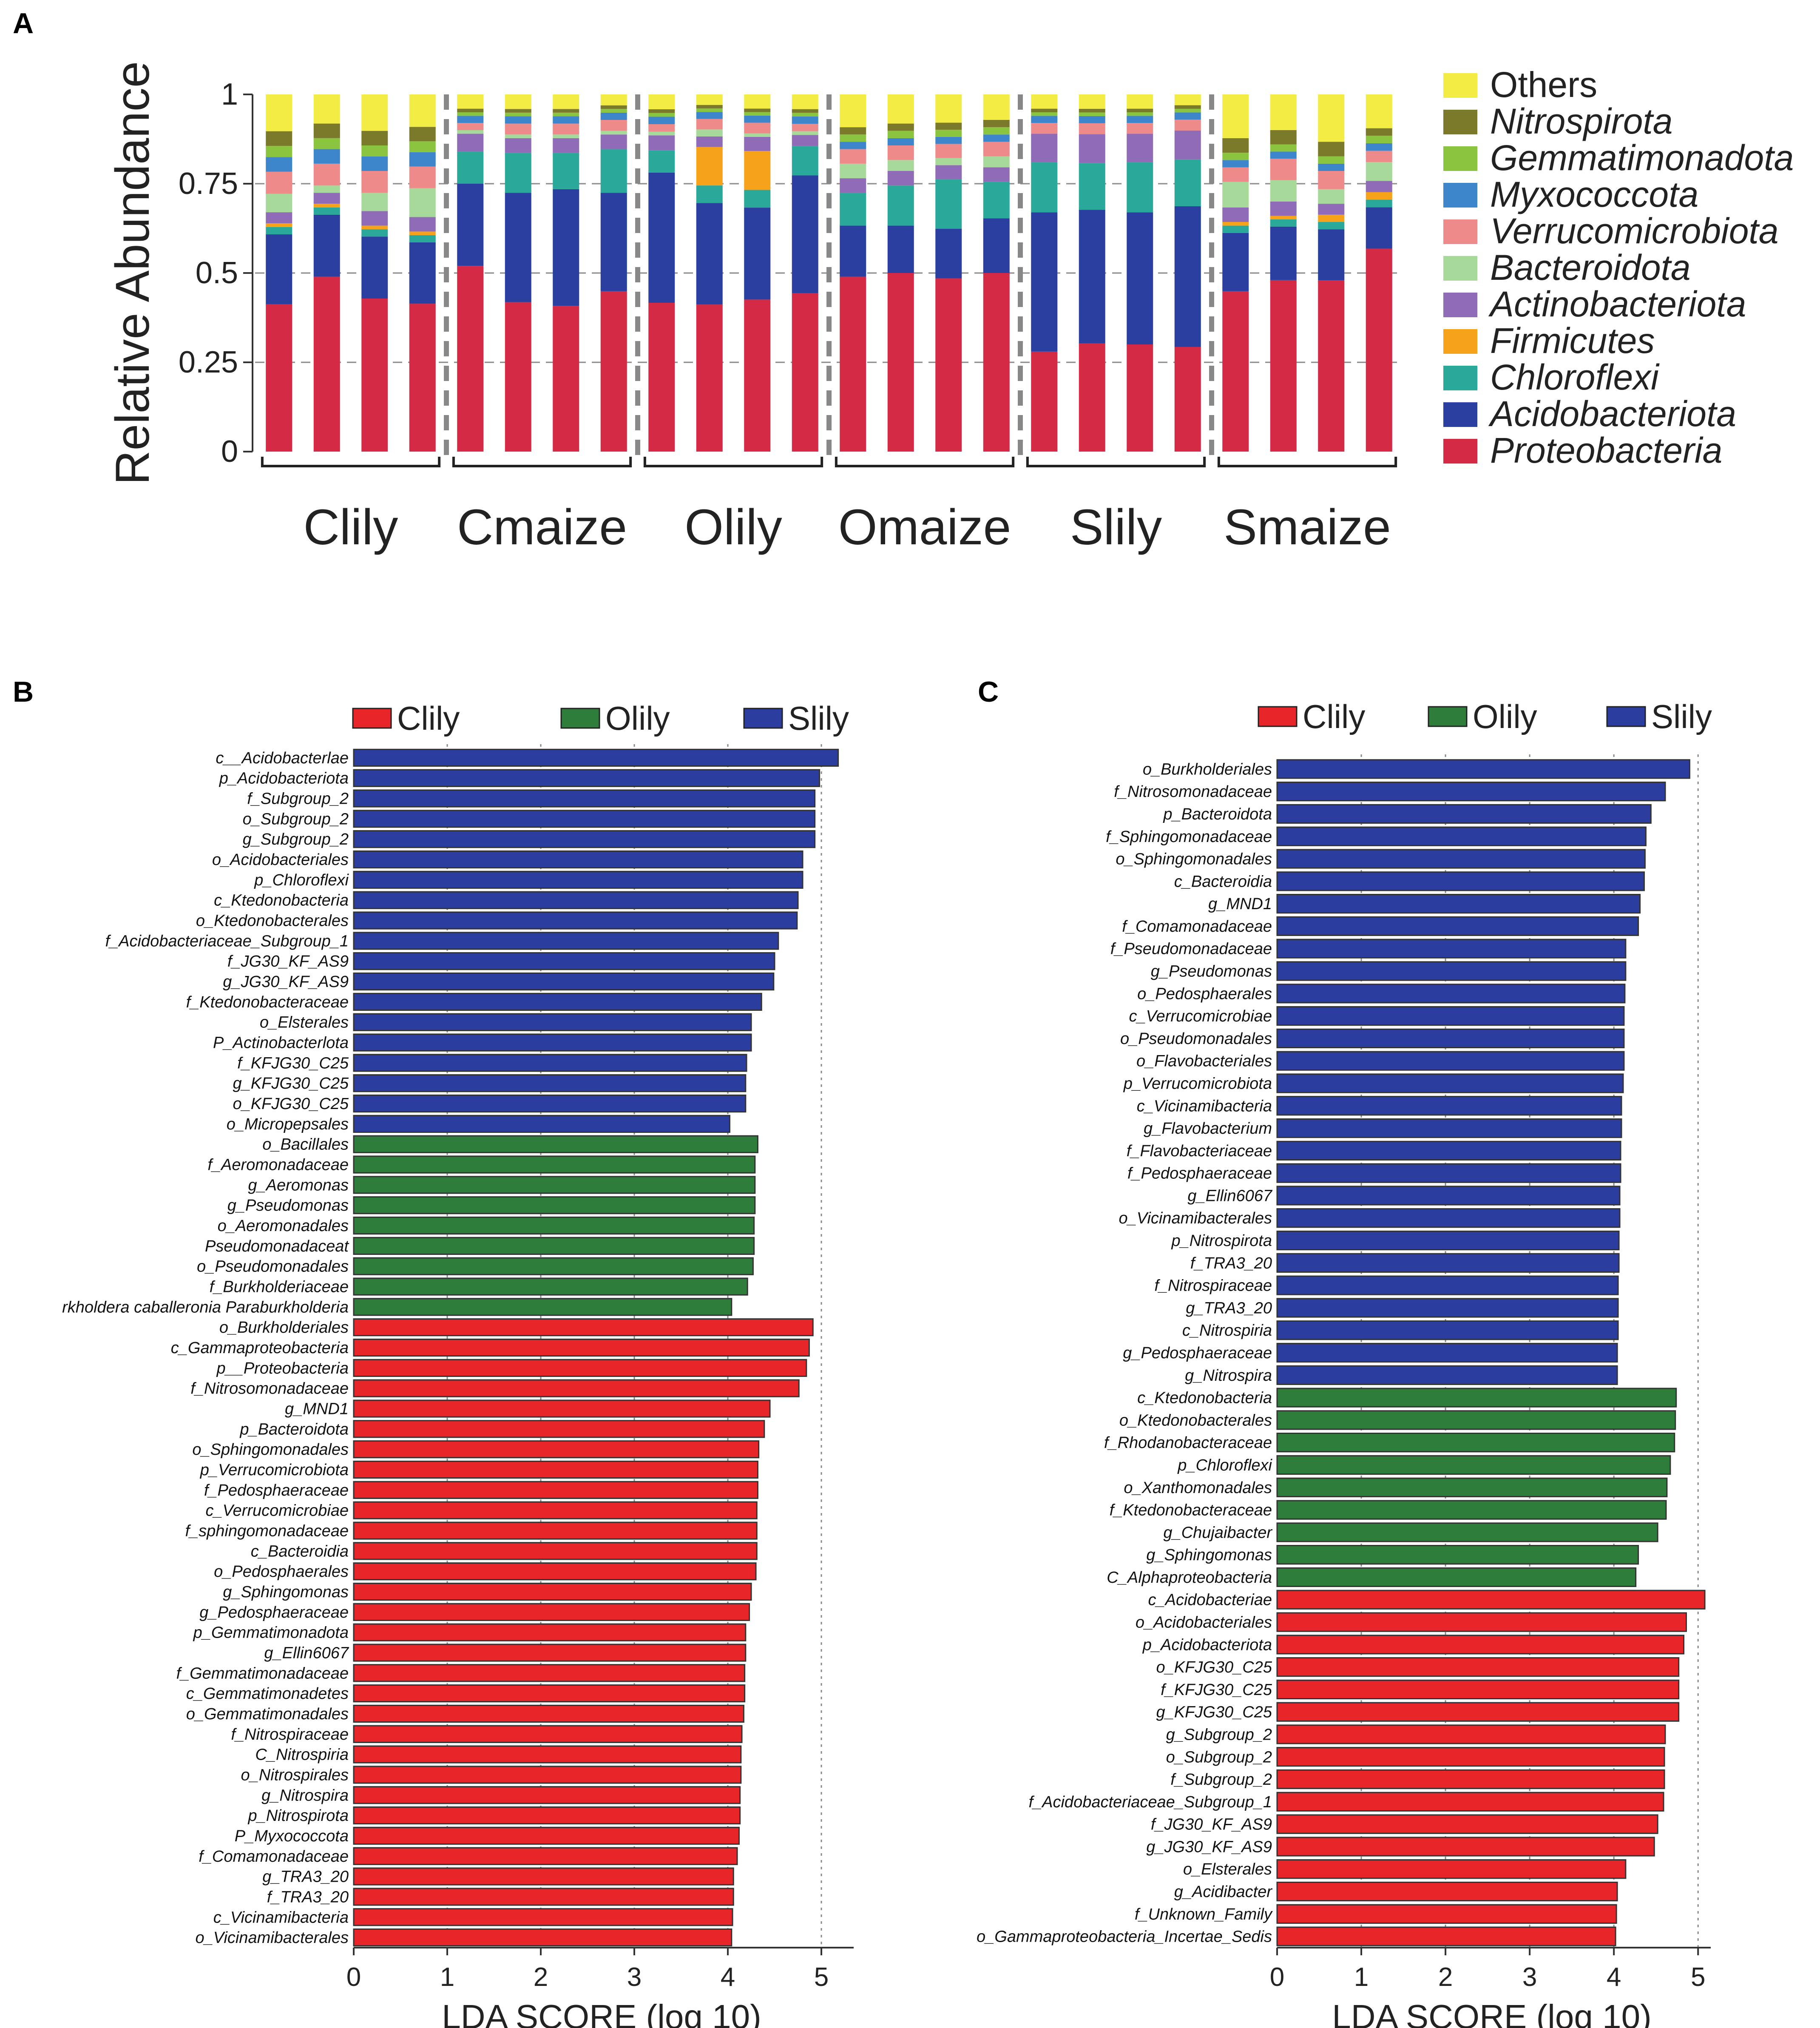 The height and width of the screenshot is (2028, 1820). I want to click on lda-bar-label: o_Aeromonadales, so click(283, 1226).